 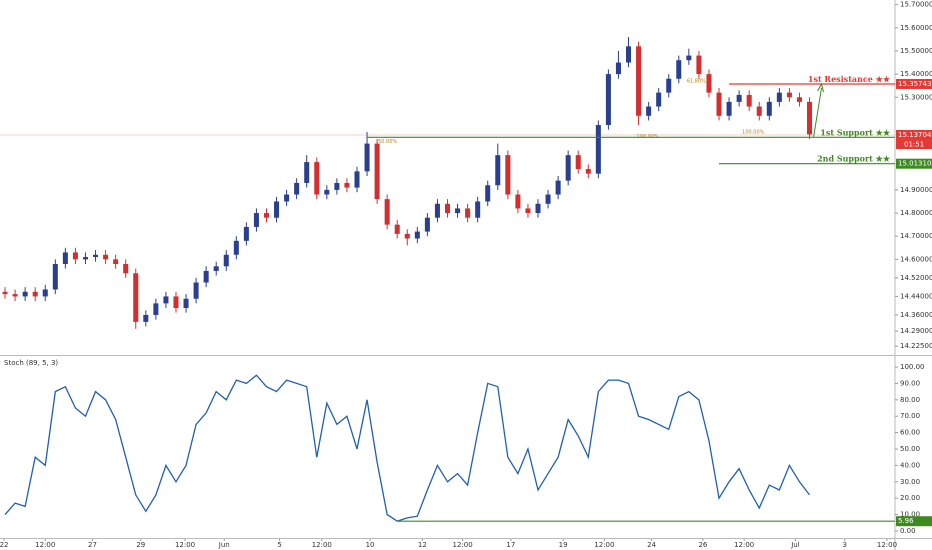 What do you see at coordinates (224, 545) in the screenshot?
I see `x-tick-label: Jun` at bounding box center [224, 545].